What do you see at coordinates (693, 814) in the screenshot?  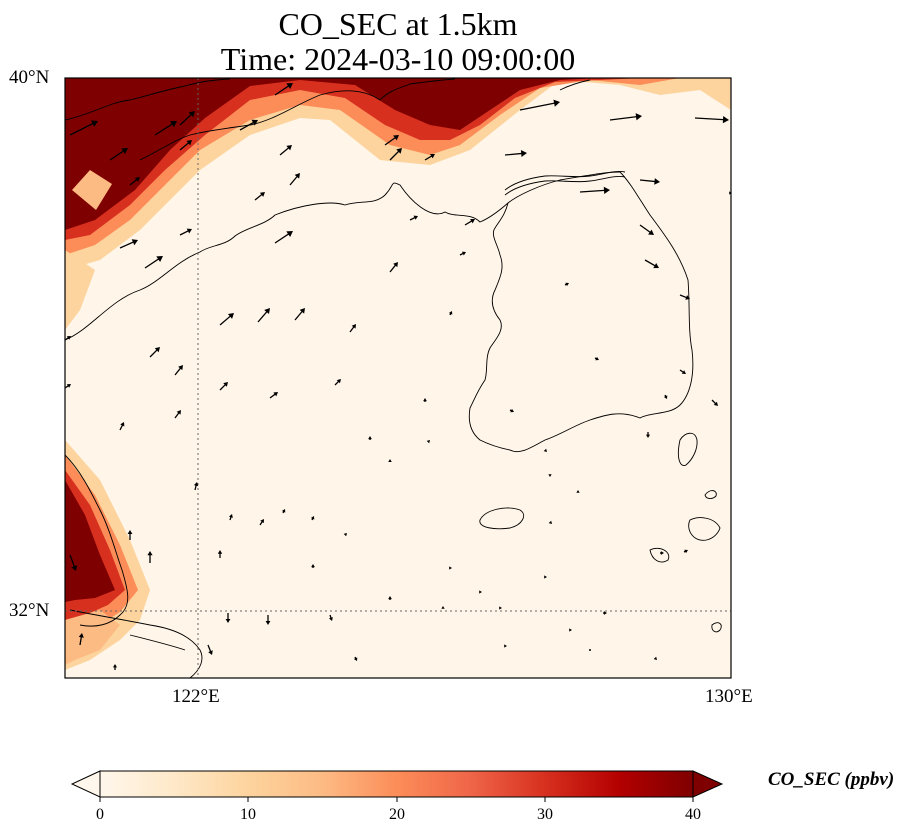 I see `colorbar-tick-40: 40` at bounding box center [693, 814].